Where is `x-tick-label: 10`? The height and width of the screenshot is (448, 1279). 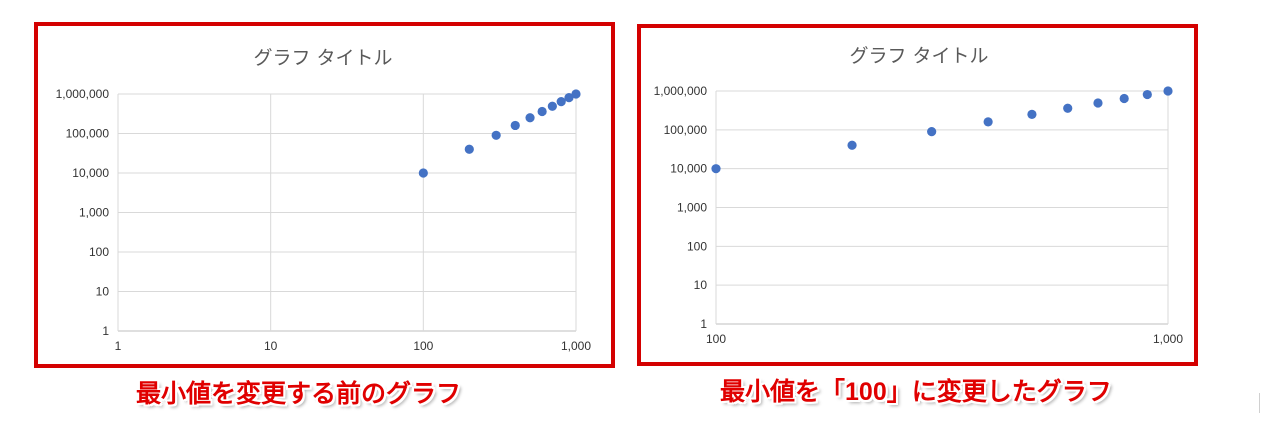
x-tick-label: 10 is located at coordinates (271, 346).